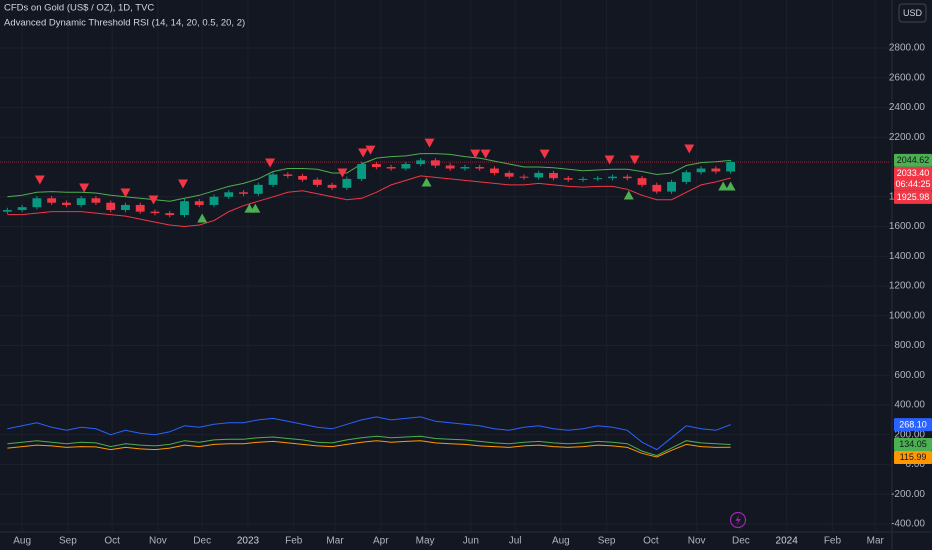 This screenshot has width=932, height=550. Describe the element at coordinates (916, 464) in the screenshot. I see `y-tick-label: 0.00` at that location.